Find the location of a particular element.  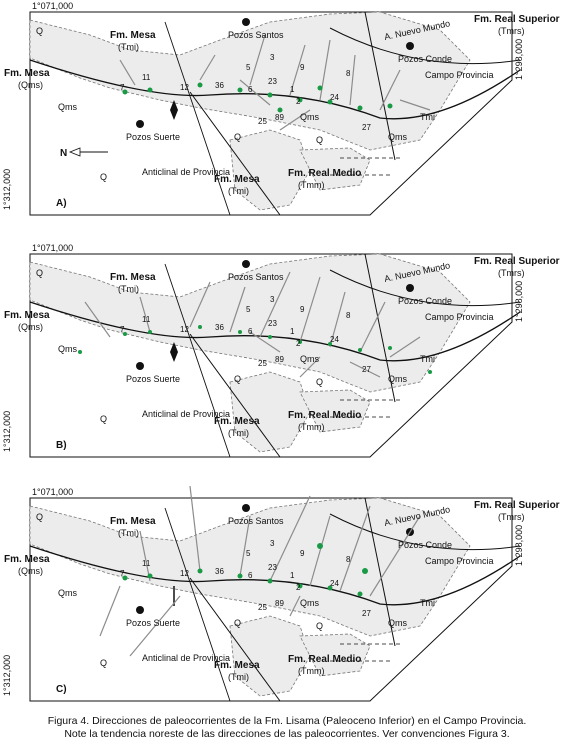

nuevo-mundo-line is located at coordinates (425, 532).